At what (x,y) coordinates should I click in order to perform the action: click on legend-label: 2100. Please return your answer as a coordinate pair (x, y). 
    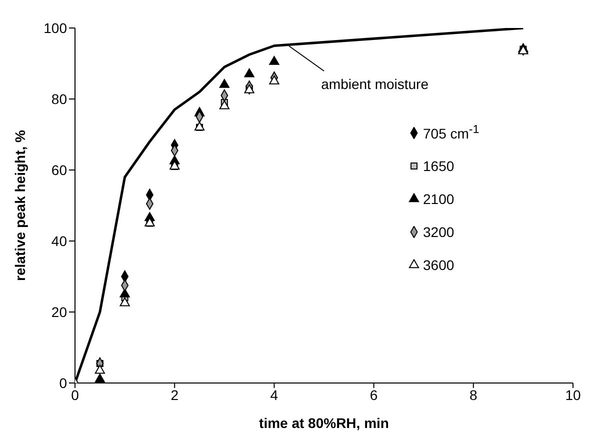
    Looking at the image, I should click on (438, 198).